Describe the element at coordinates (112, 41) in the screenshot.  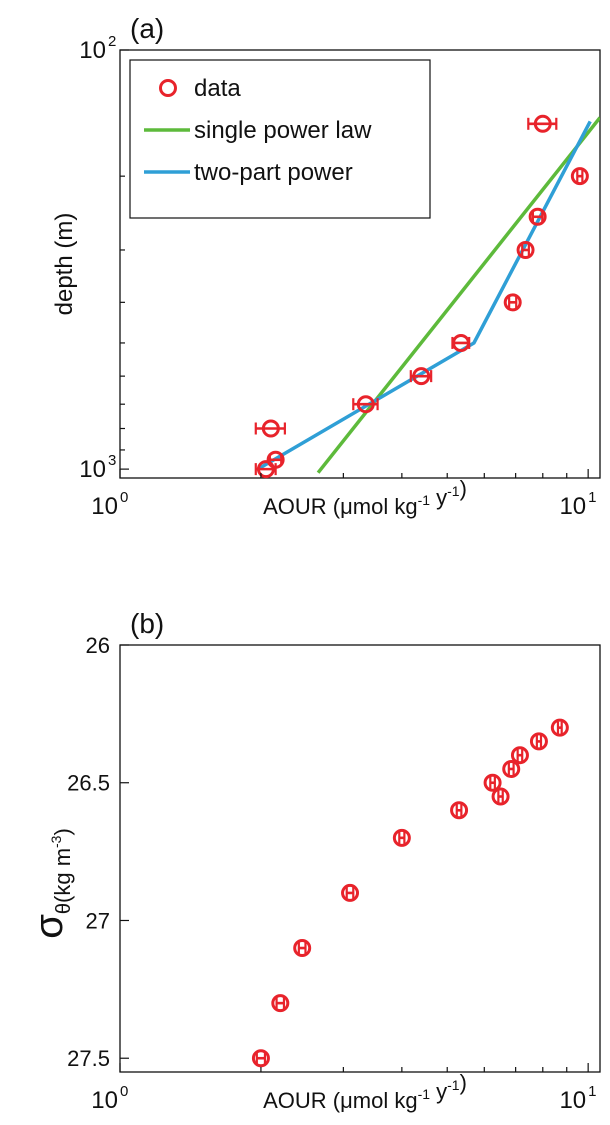
I see `y-tick-label-exponent: 2` at that location.